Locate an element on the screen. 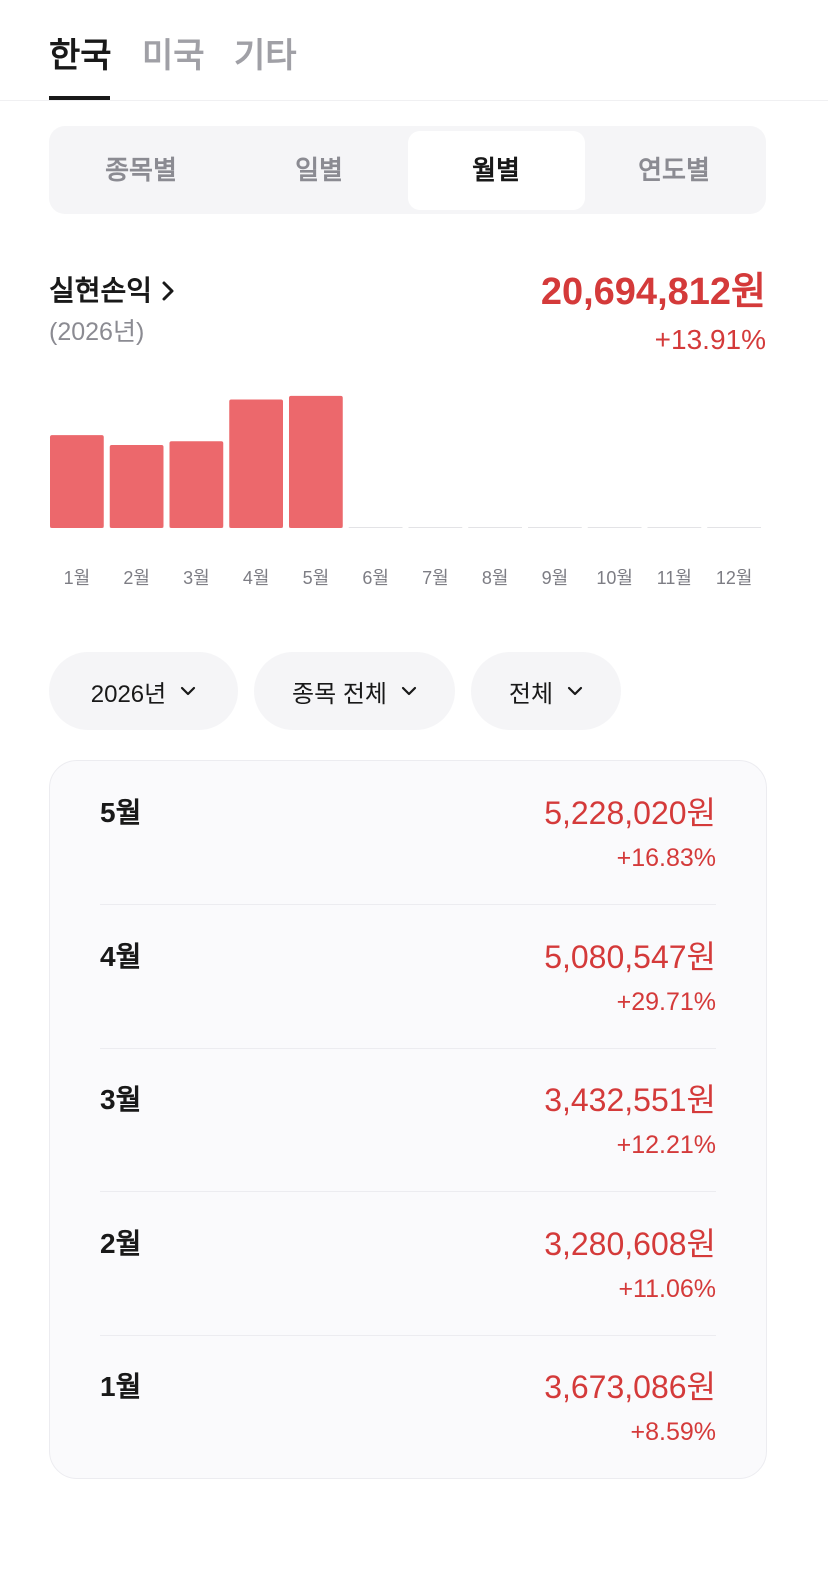  record-month: 2월 is located at coordinates (121, 1243).